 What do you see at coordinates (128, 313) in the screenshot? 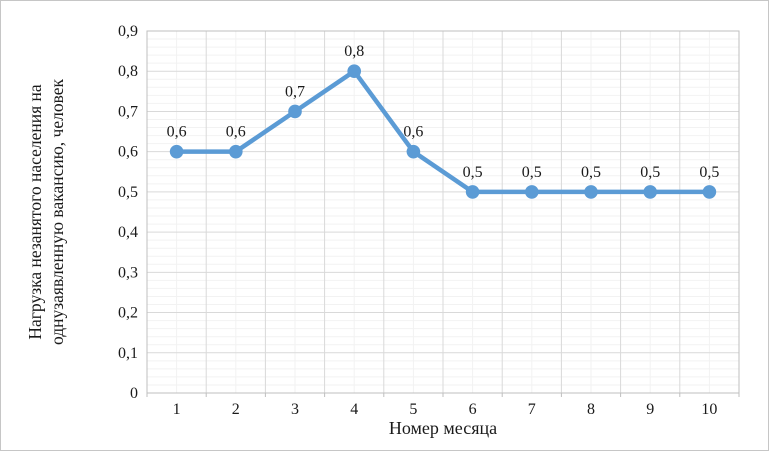
I see `y-tick-label: 0,2` at bounding box center [128, 313].